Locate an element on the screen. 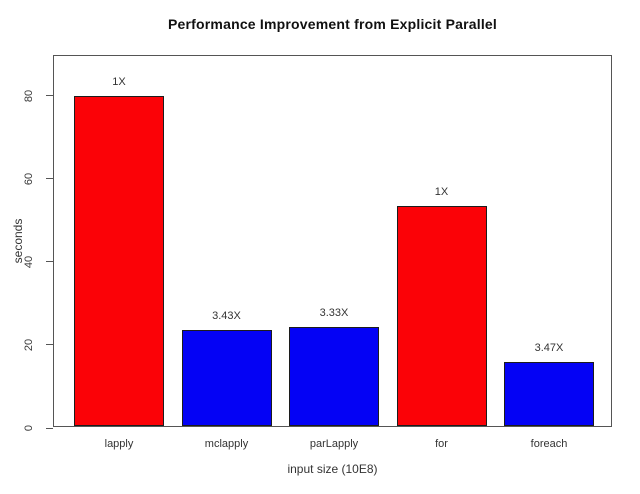 Image resolution: width=640 pixels, height=494 pixels. bar-value-label-foreach: 3.47X is located at coordinates (549, 348).